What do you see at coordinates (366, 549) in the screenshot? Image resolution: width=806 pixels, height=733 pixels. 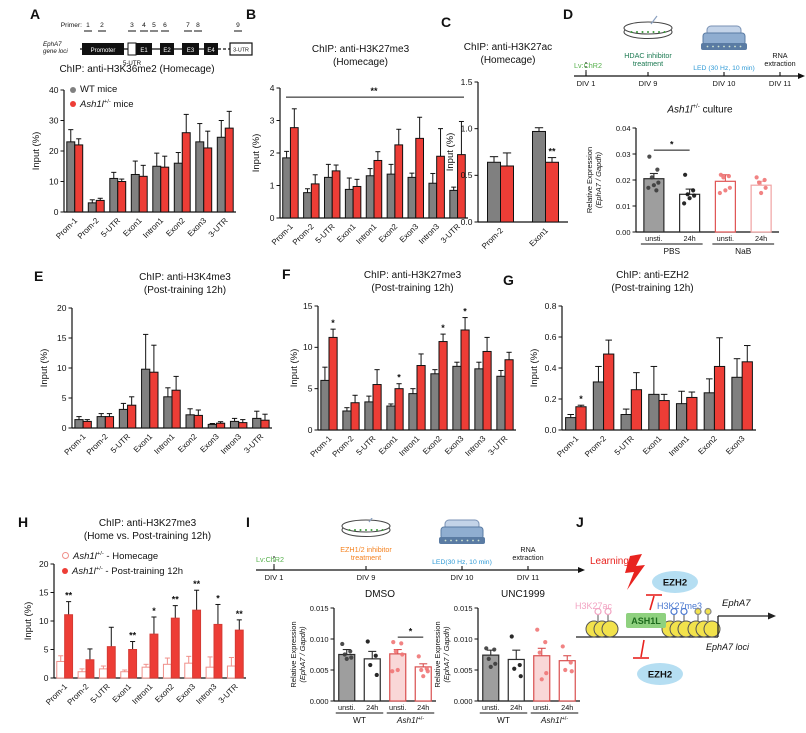 I see `svg-text: EZH1/2 inhibitor` at bounding box center [366, 549].